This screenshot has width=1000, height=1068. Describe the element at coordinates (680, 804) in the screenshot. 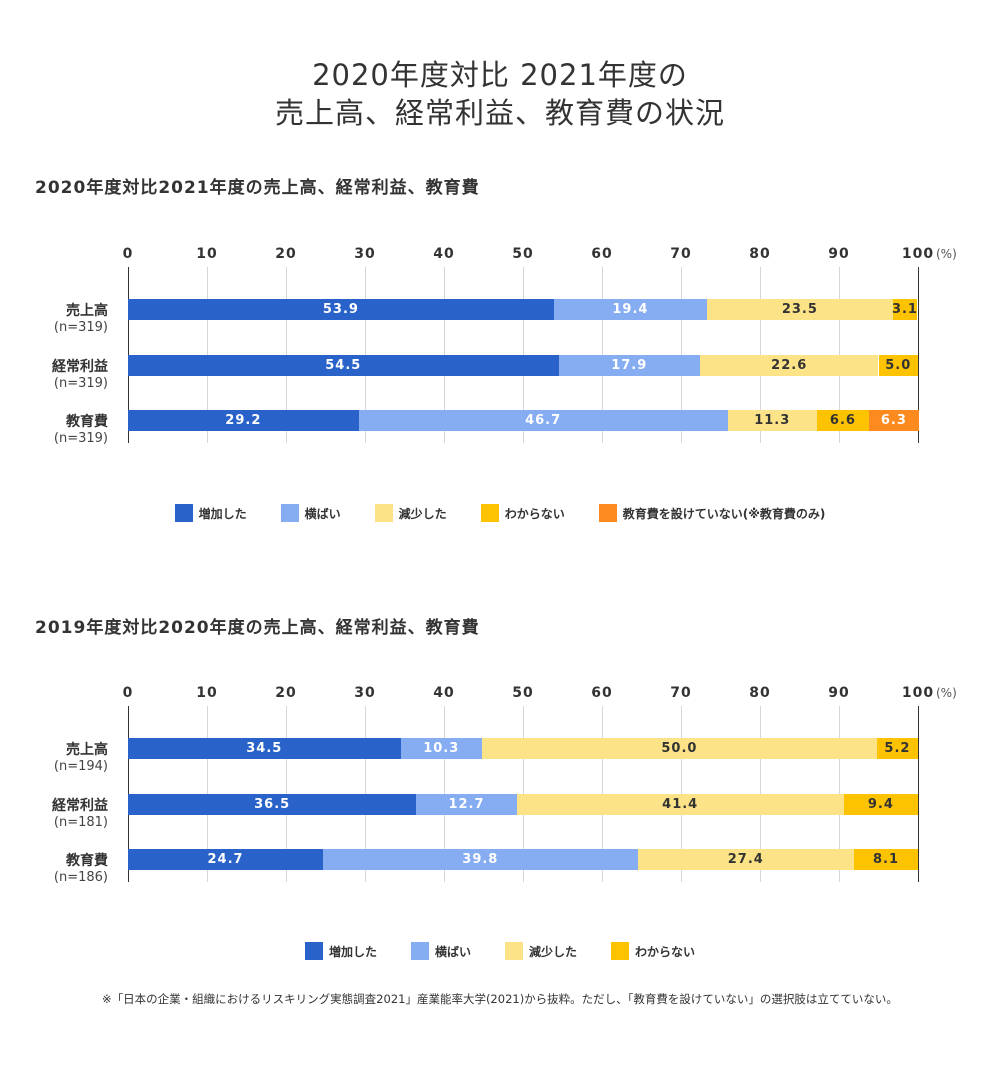

I see `bar-segment: 41.4` at that location.